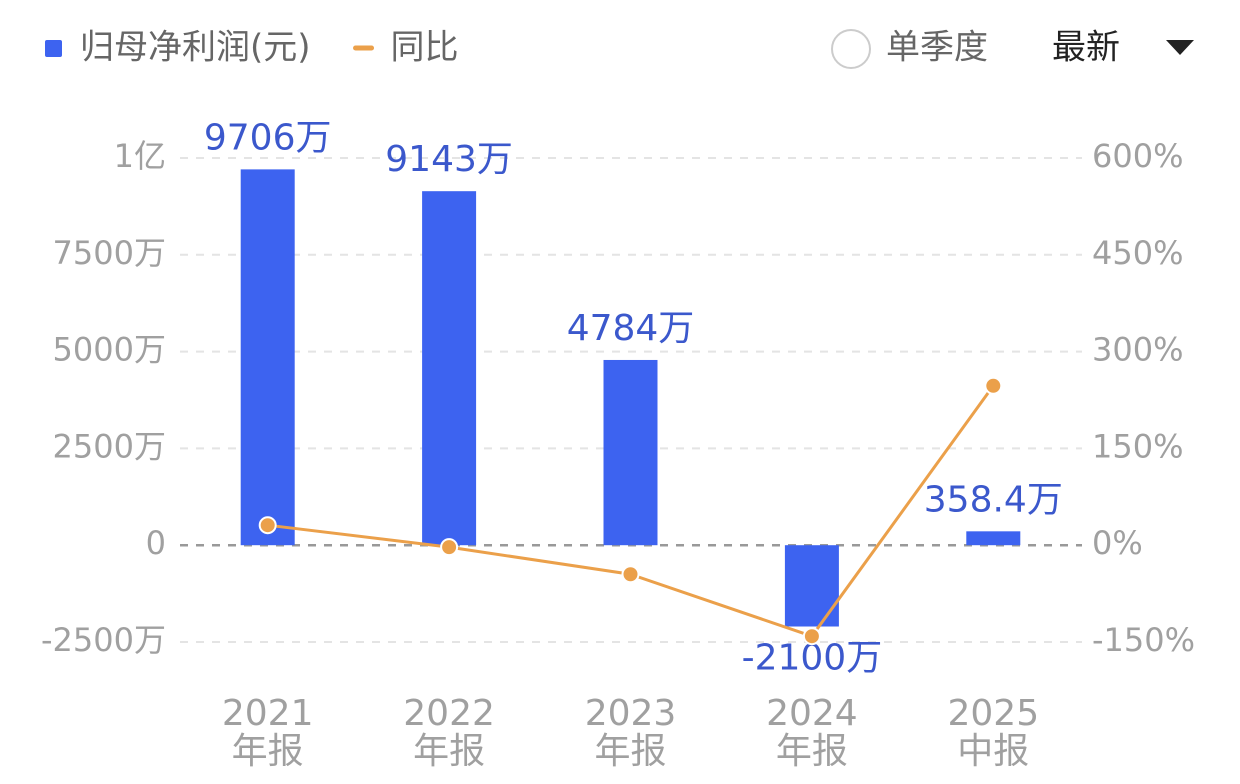  What do you see at coordinates (195, 48) in the screenshot?
I see `legend-label: 归母净利润(元)` at bounding box center [195, 48].